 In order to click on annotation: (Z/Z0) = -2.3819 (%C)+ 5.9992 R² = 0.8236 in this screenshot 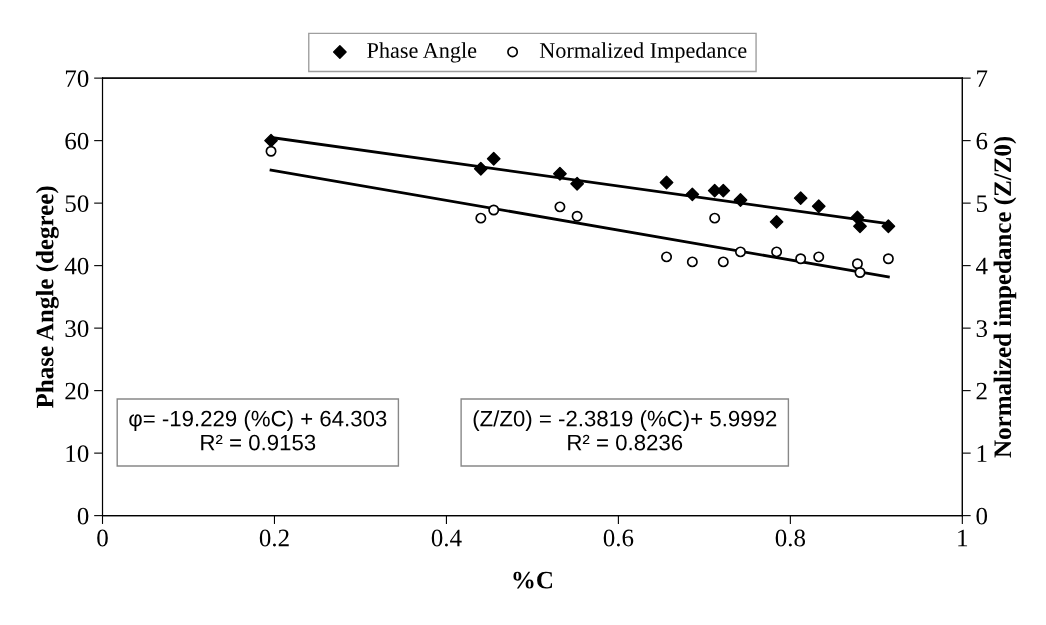, I will do `click(625, 430)`.